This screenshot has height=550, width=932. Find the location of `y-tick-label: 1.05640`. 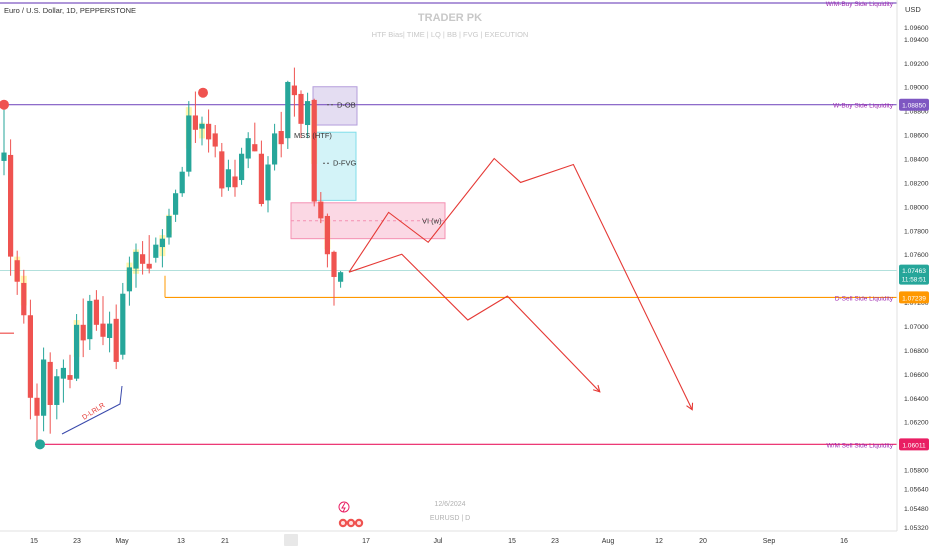

y-tick-label: 1.05640 is located at coordinates (916, 490).